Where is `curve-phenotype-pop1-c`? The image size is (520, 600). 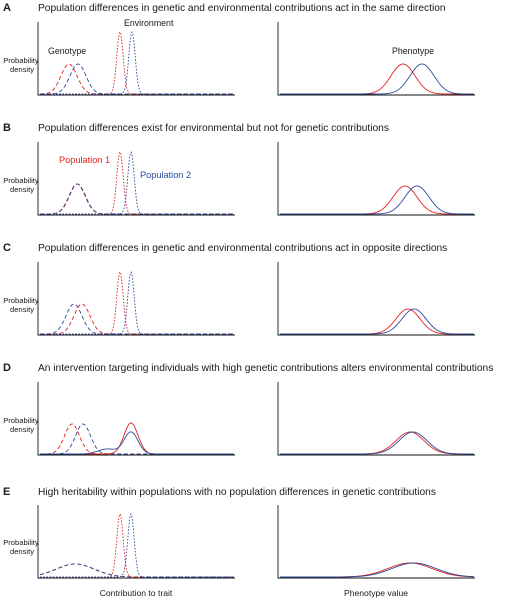
curve-phenotype-pop1-c is located at coordinates (377, 321).